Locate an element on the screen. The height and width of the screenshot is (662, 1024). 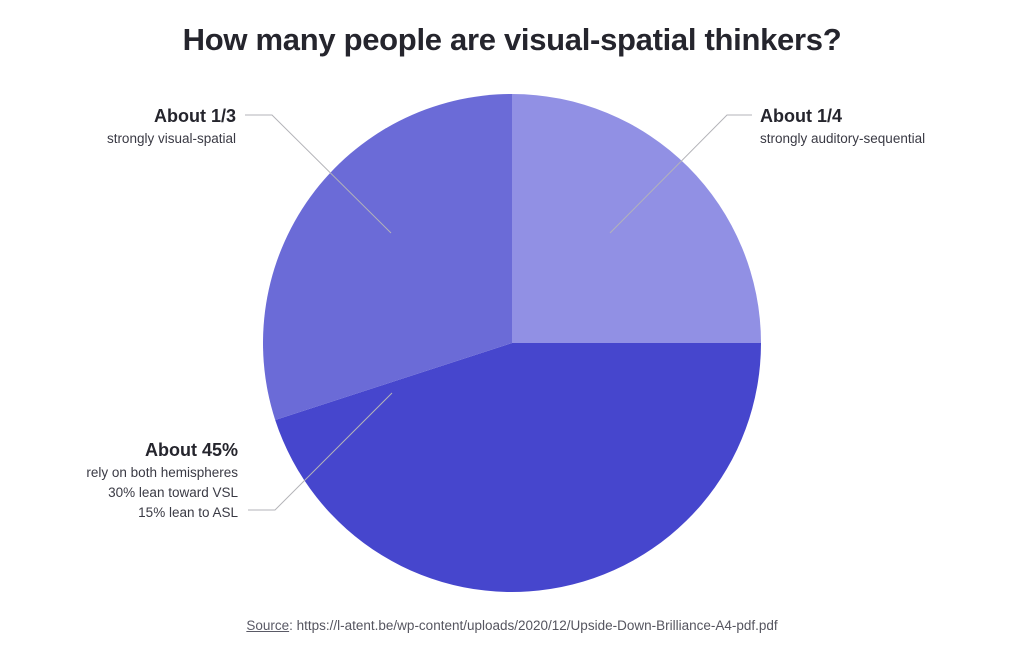
slice-label-third-head: About 1/3 is located at coordinates (194, 116).